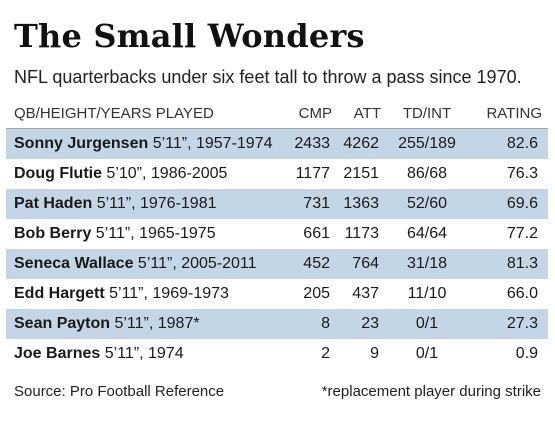  I want to click on tdint-cell: 11/10, so click(427, 293).